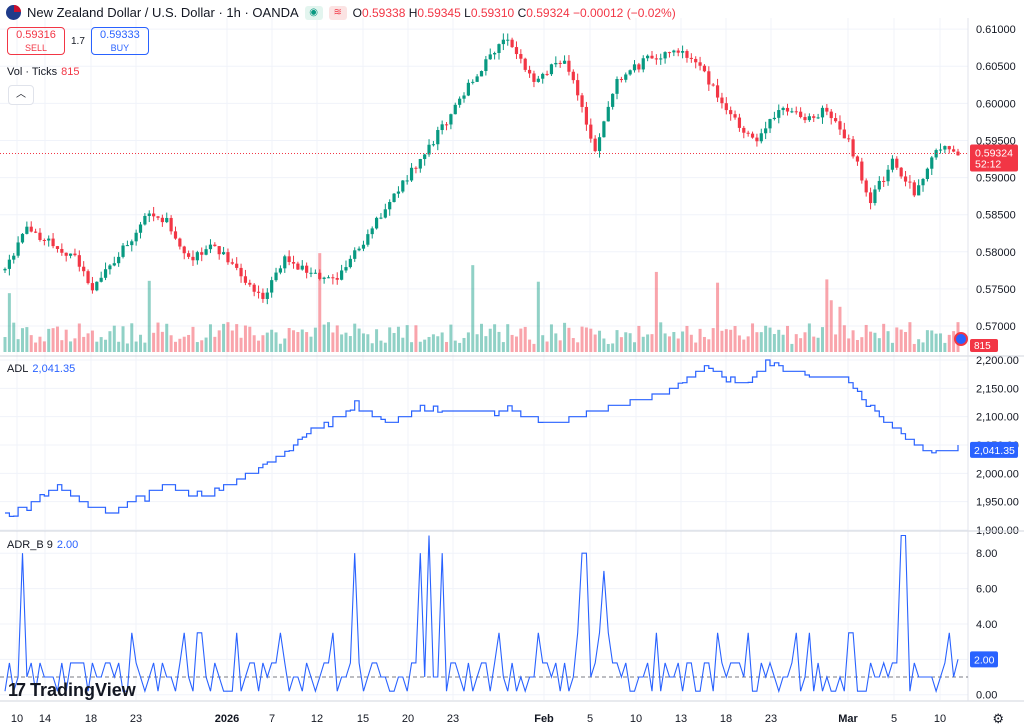 The height and width of the screenshot is (727, 1024). What do you see at coordinates (72, 690) in the screenshot?
I see `tradingview-logo: 17 TradingView` at bounding box center [72, 690].